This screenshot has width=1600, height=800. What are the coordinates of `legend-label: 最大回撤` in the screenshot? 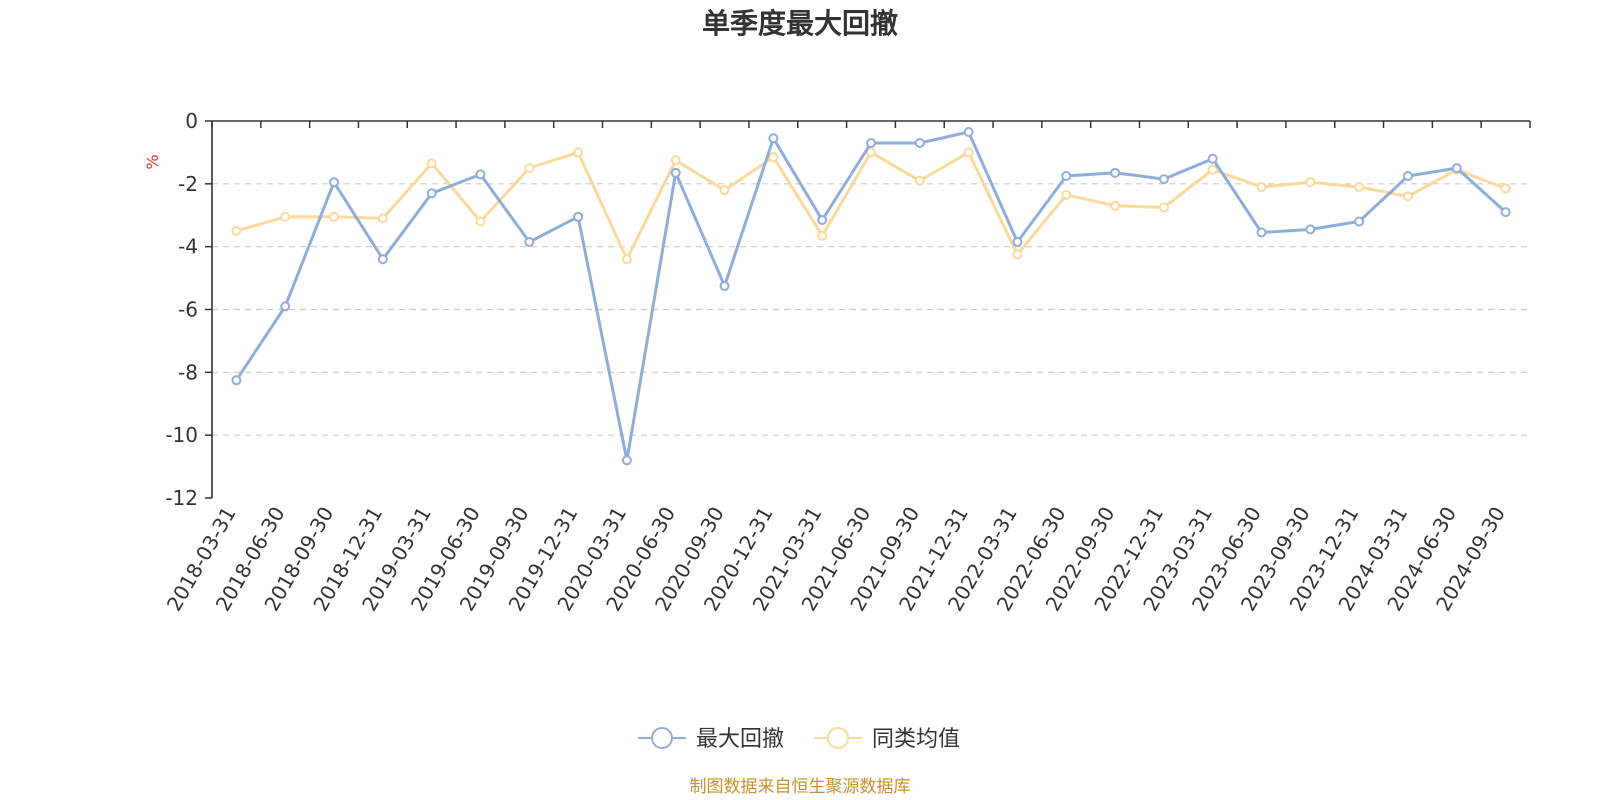 It's located at (740, 739).